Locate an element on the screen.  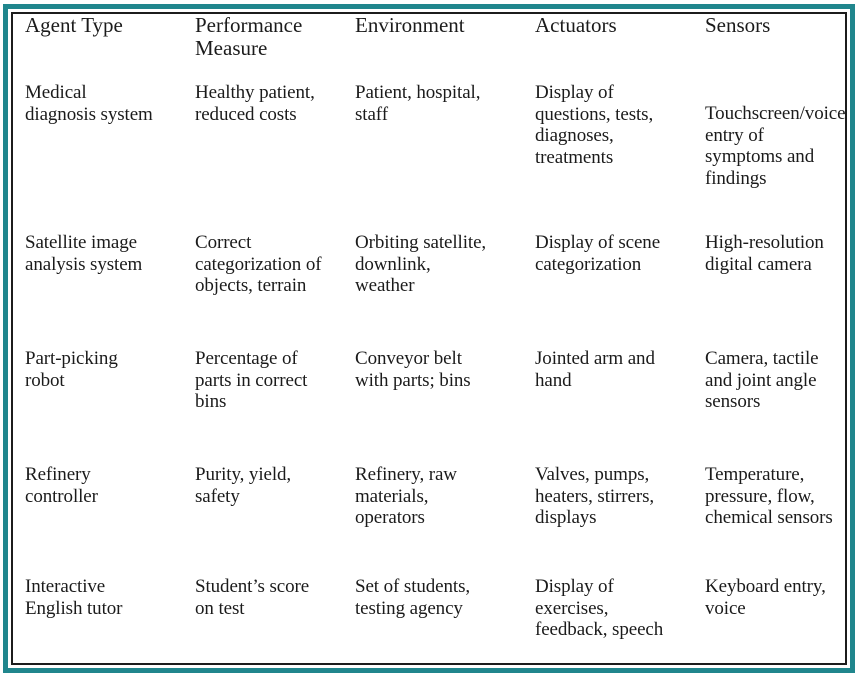
table-cell: Interactive English tutor is located at coordinates (74, 597).